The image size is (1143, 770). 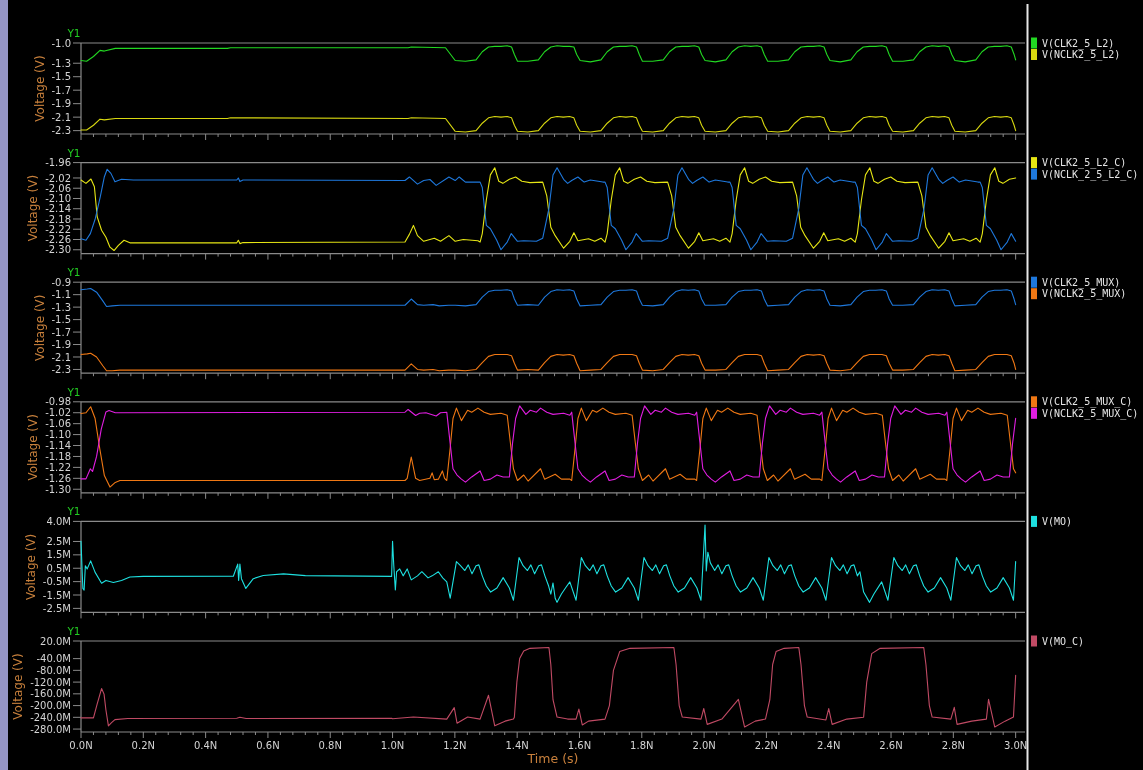 I want to click on y-tick-label: -1.02, so click(x=58, y=413).